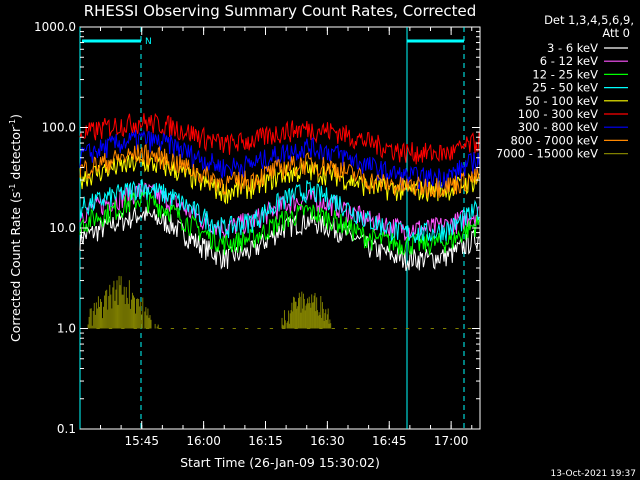 This screenshot has width=640, height=480. I want to click on y-label-sup1: -1, so click(12, 188).